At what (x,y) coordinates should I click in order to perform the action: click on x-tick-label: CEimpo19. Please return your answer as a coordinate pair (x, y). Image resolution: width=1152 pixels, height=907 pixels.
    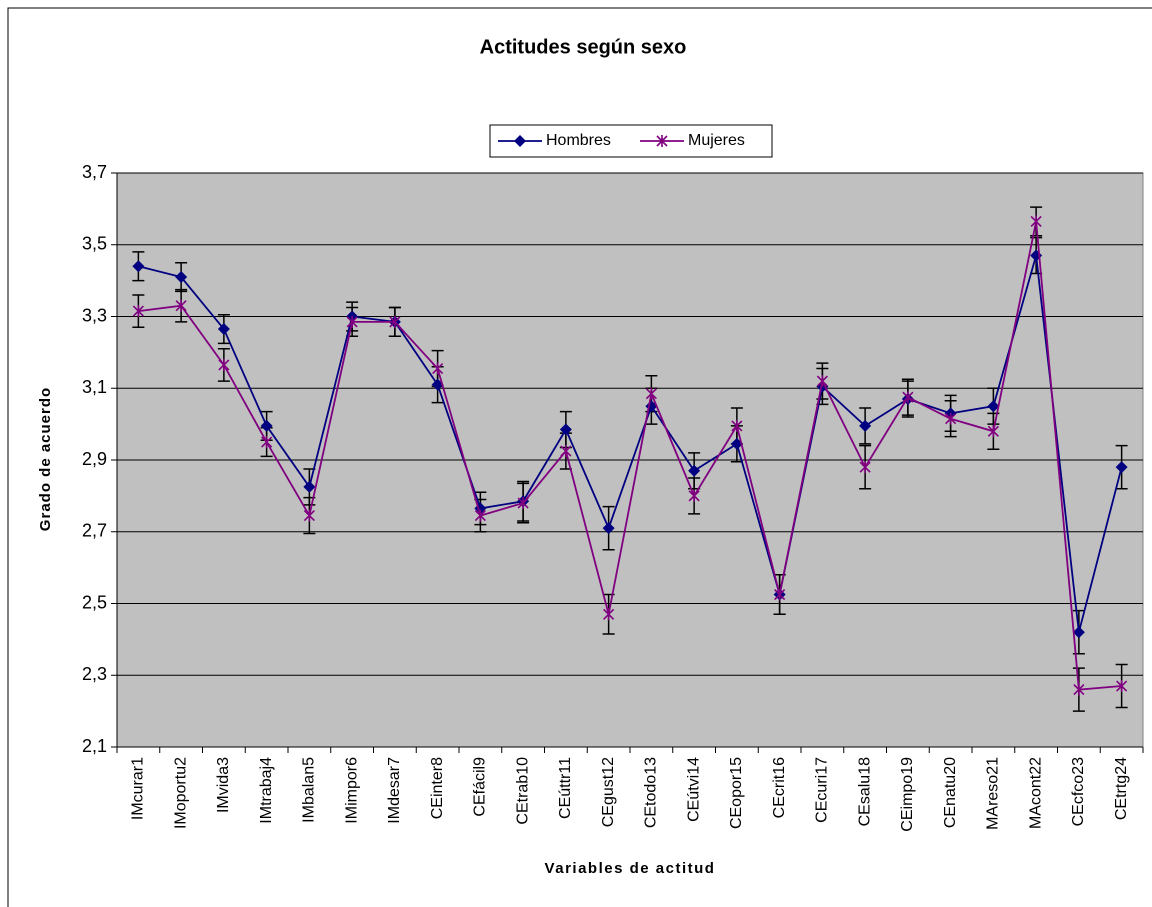
    Looking at the image, I should click on (907, 794).